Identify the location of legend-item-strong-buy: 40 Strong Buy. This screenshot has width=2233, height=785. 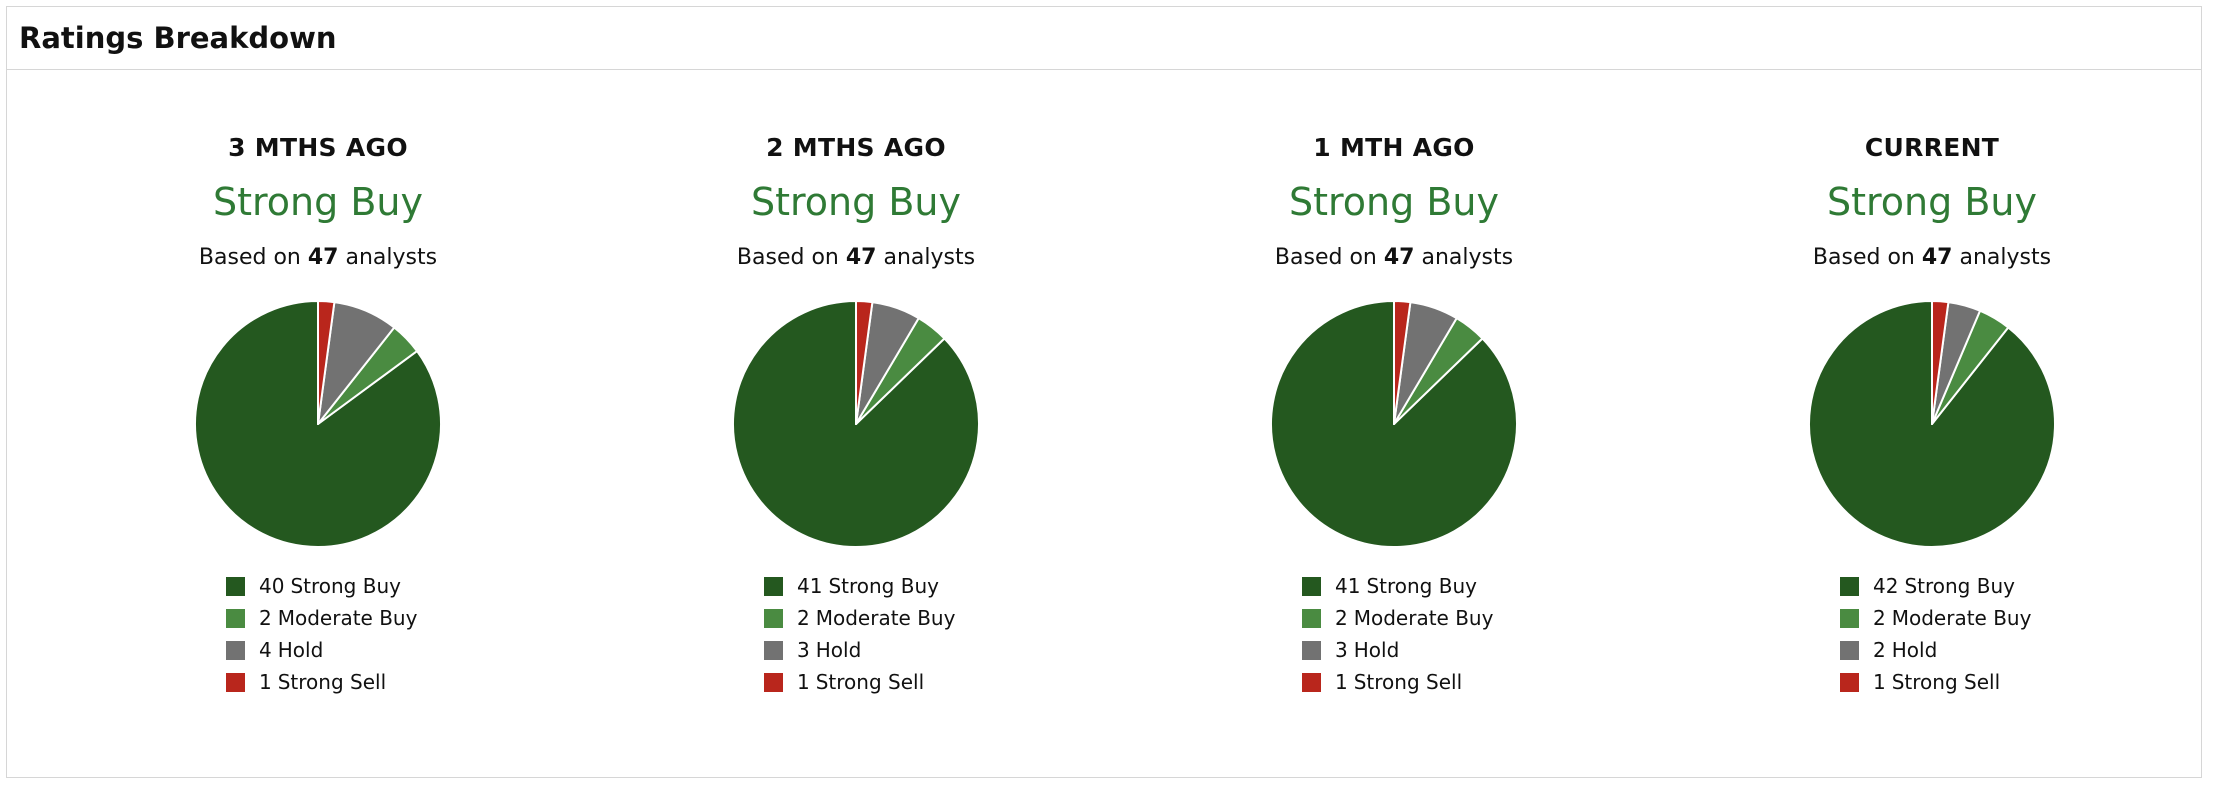
(321, 586).